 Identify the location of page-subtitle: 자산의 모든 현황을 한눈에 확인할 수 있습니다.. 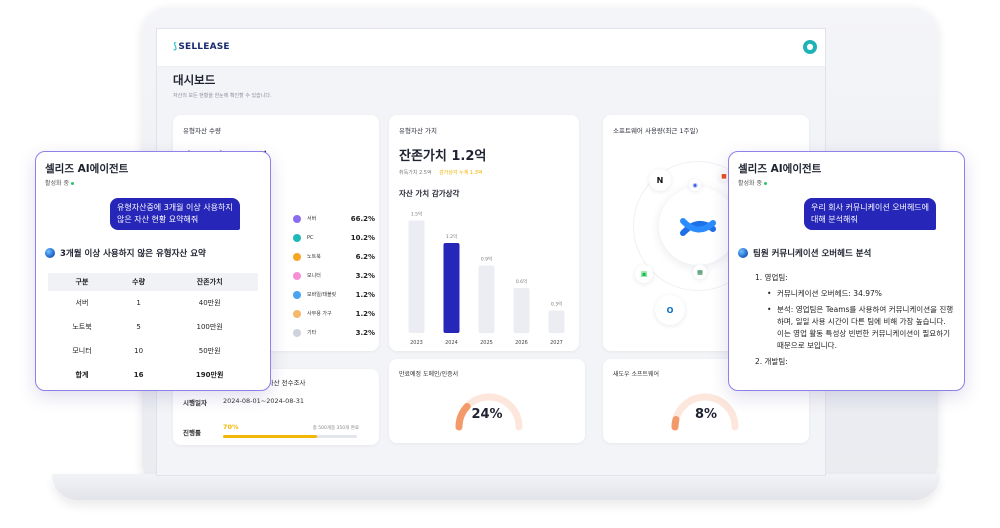
(222, 96).